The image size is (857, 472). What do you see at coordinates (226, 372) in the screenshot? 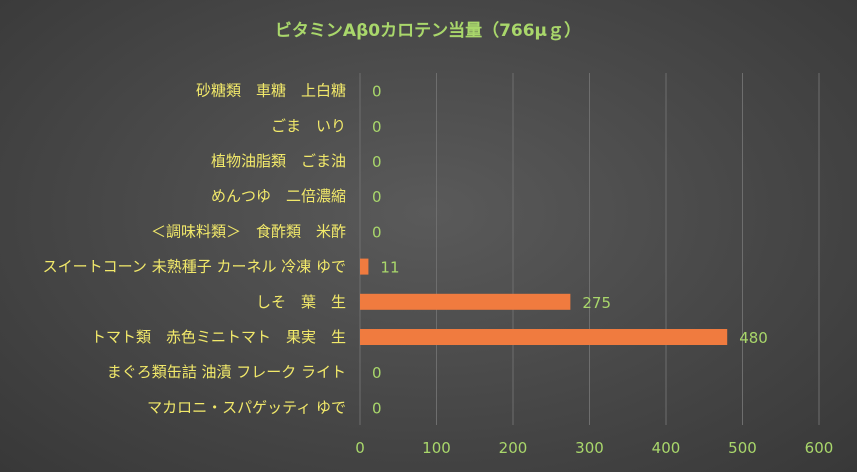
I see `category-label: まぐろ類缶詰 油漬 フレーク ライト` at bounding box center [226, 372].